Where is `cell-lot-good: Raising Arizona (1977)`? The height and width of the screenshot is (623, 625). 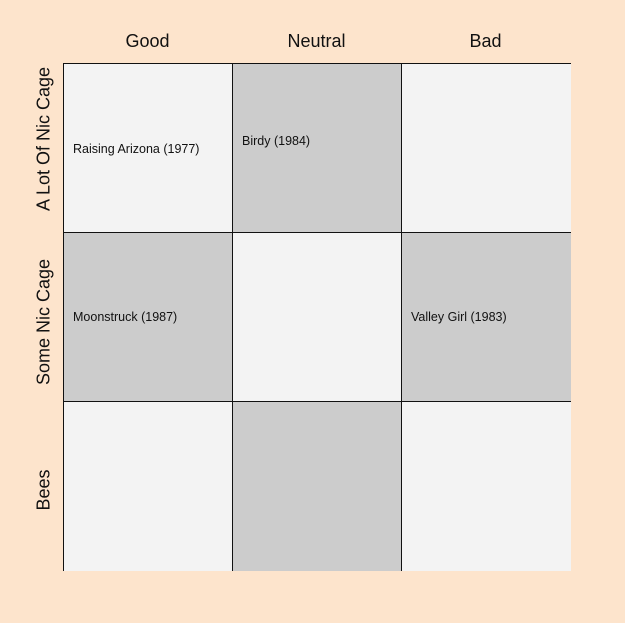 cell-lot-good: Raising Arizona (1977) is located at coordinates (148, 148).